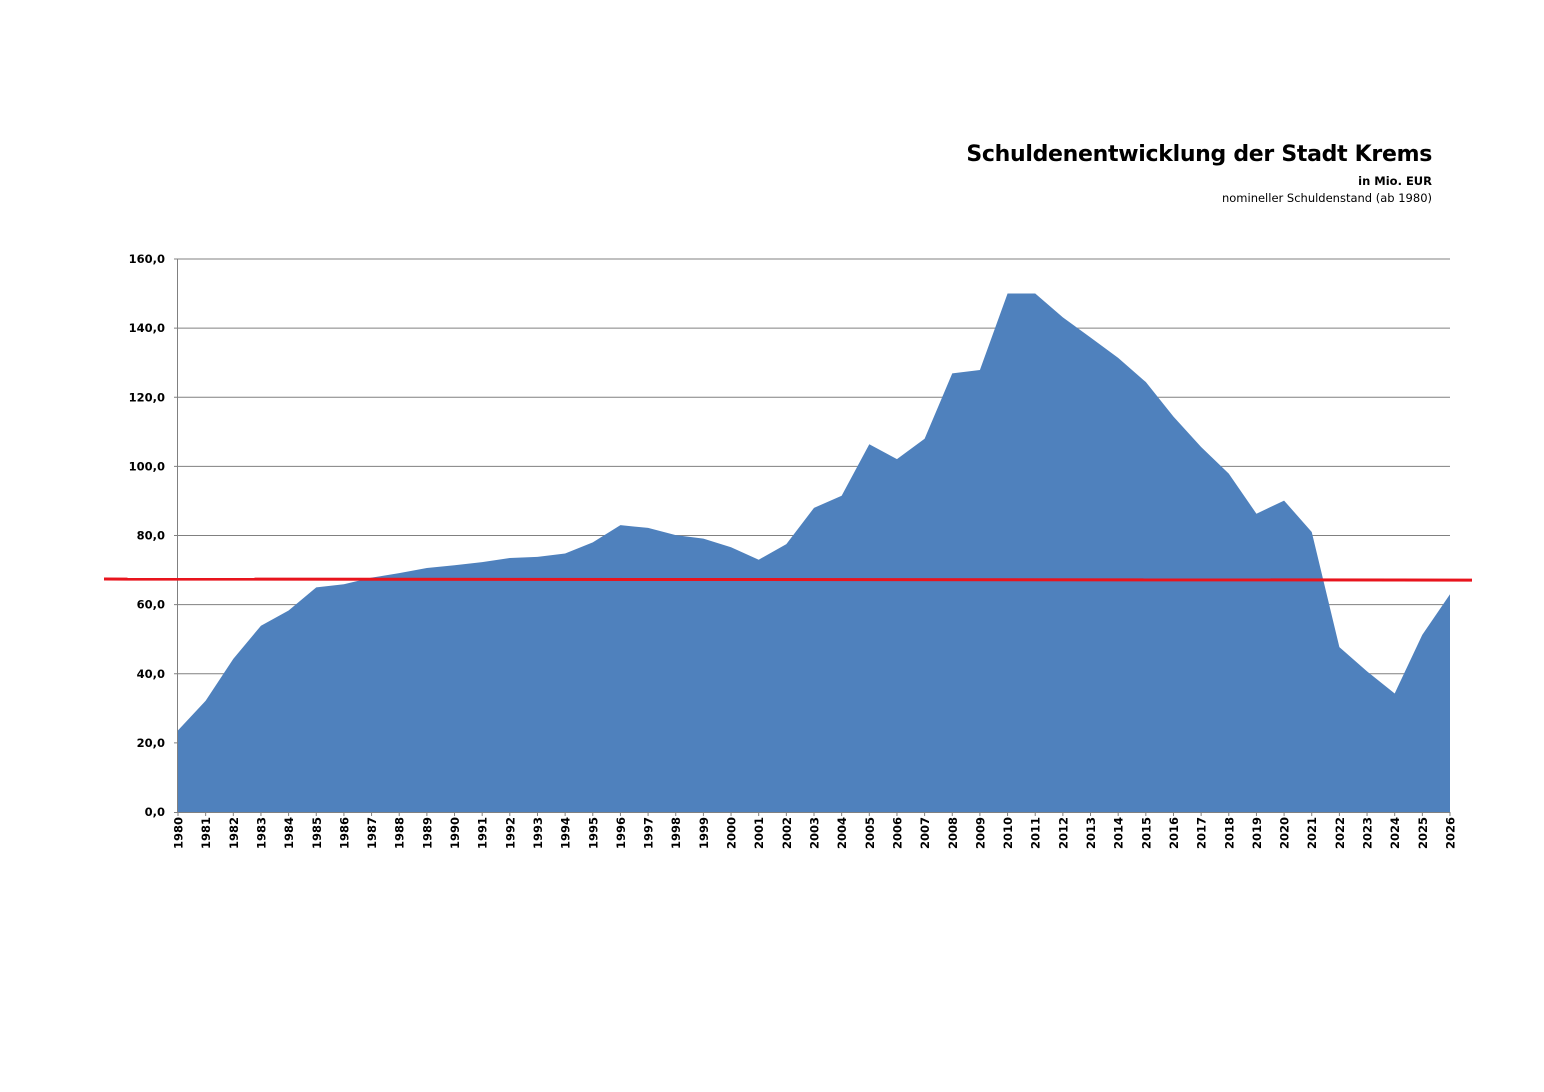  What do you see at coordinates (704, 833) in the screenshot?
I see `x-tick-label: 1999` at bounding box center [704, 833].